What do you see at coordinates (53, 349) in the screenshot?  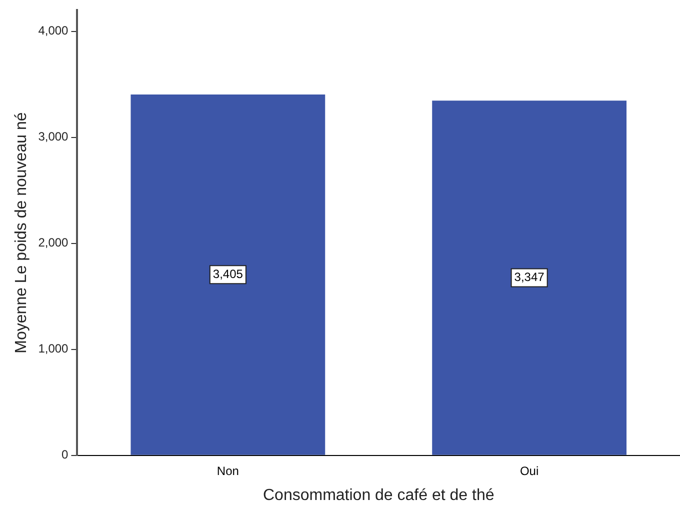 I see `y-tick-label: 1,000` at bounding box center [53, 349].